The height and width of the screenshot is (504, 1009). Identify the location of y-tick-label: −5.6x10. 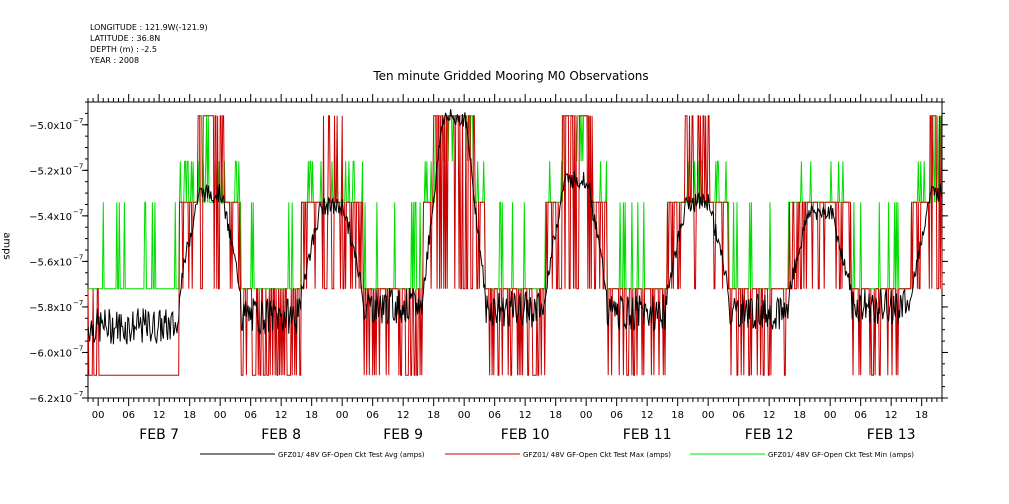
(50, 262).